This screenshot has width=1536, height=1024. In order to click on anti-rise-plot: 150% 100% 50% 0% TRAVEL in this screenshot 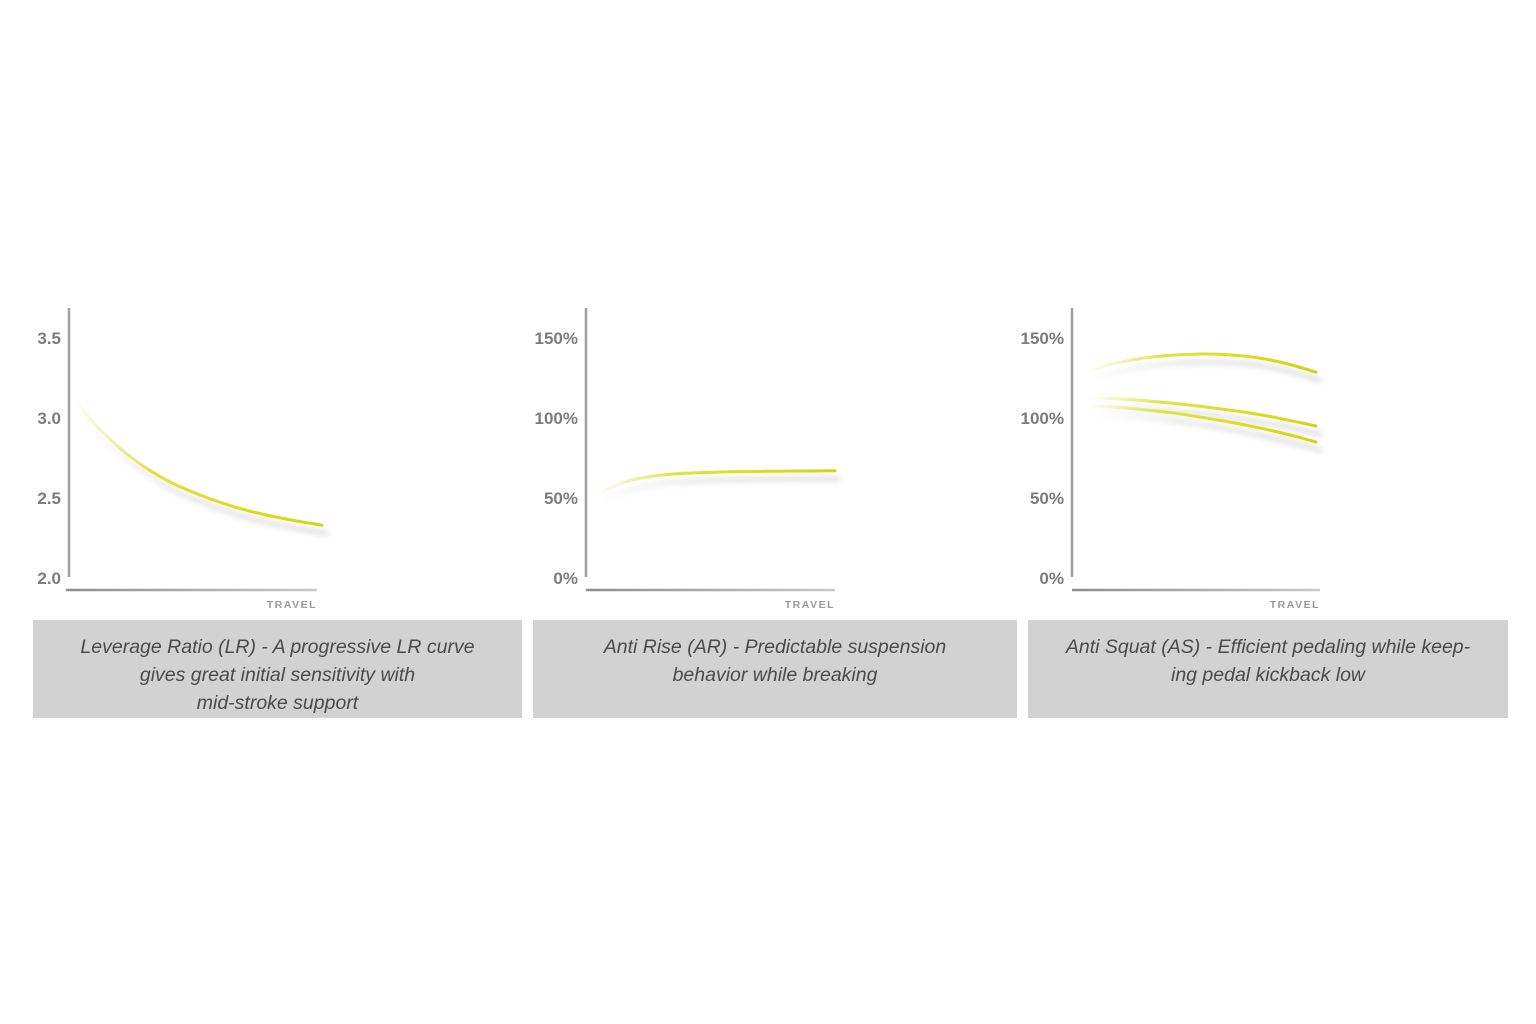, I will do `click(688, 459)`.